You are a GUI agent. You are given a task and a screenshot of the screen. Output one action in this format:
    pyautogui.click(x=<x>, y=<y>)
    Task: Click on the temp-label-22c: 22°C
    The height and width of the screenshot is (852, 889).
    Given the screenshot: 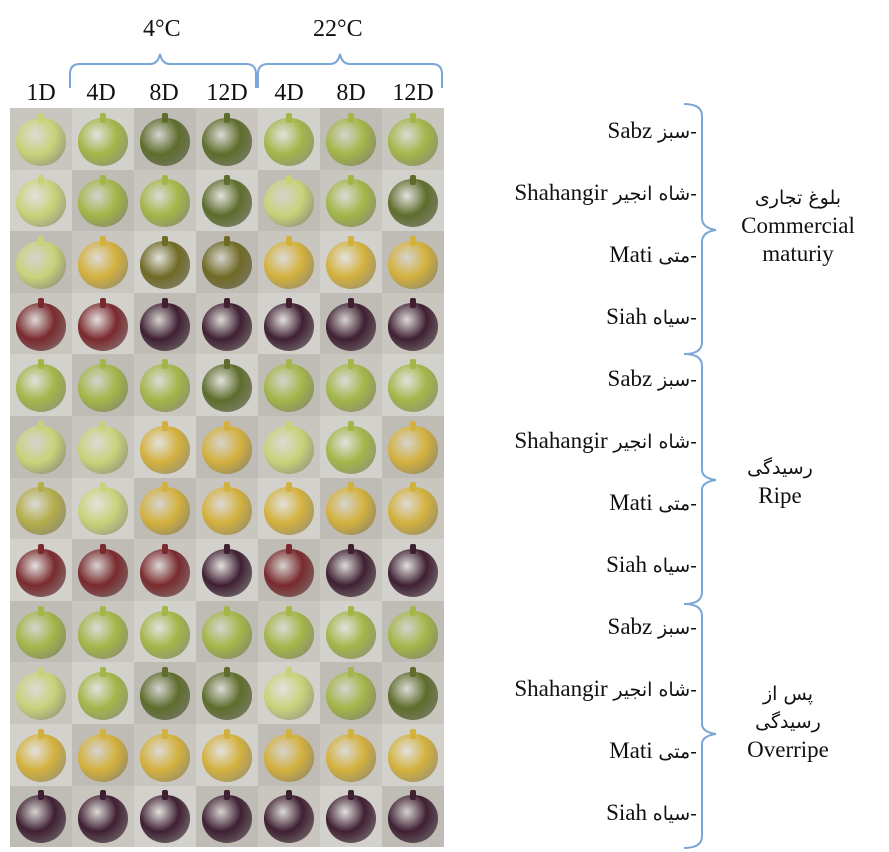 What is the action you would take?
    pyautogui.click(x=338, y=29)
    